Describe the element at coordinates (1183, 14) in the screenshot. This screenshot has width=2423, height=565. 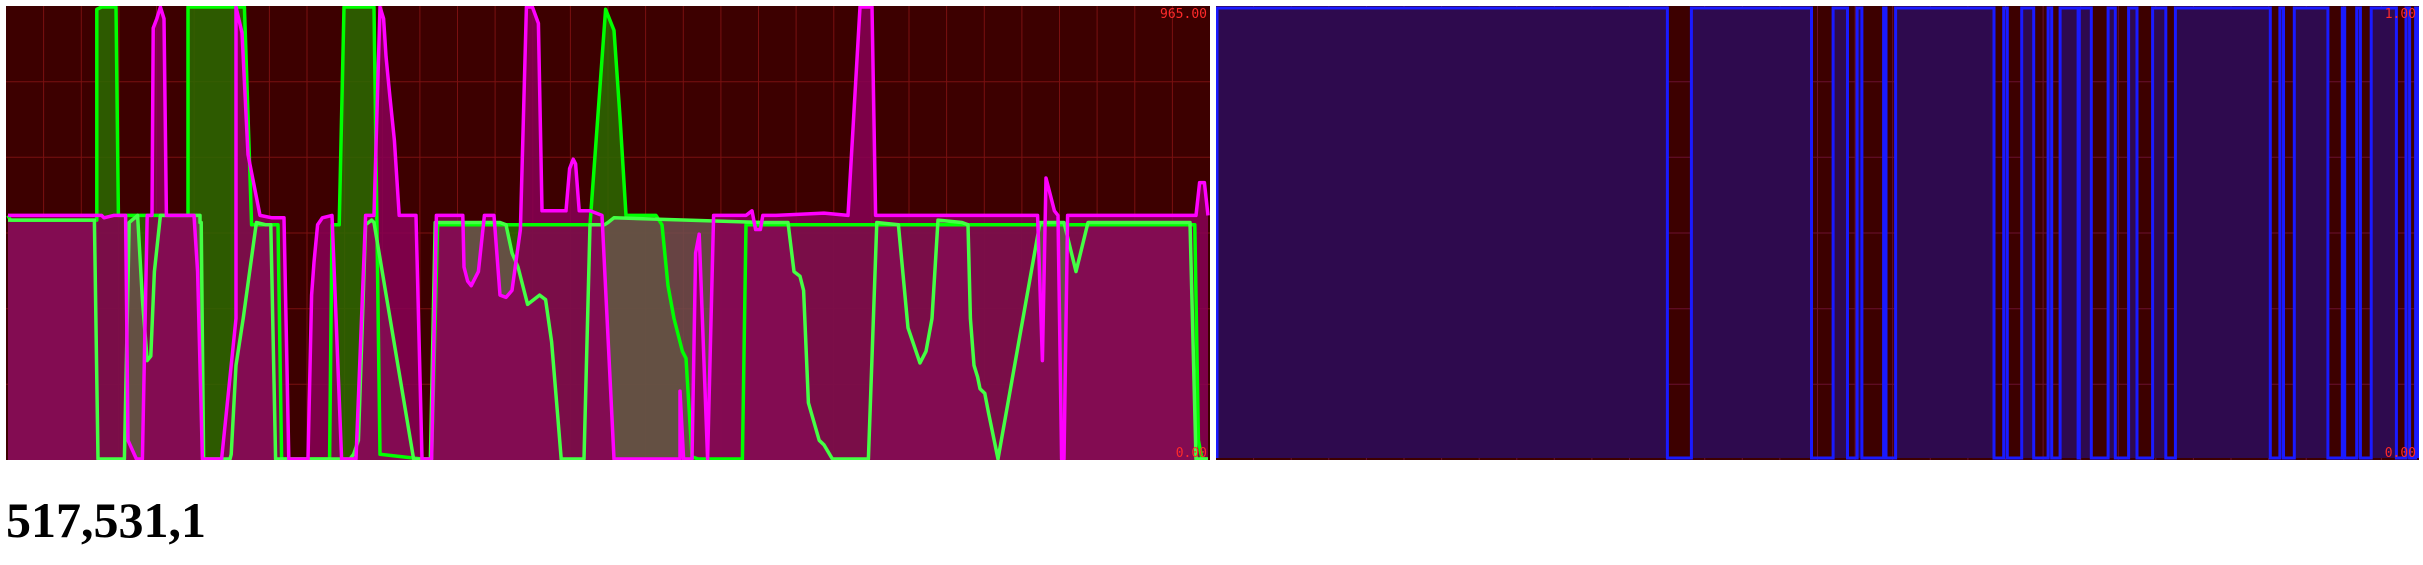
I see `y-max-tick-label: 965.00` at that location.